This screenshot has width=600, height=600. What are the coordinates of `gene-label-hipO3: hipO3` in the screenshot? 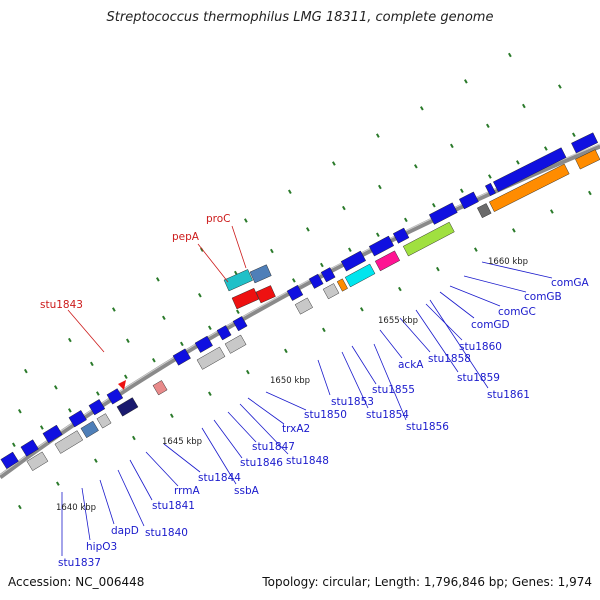 It's located at (101, 547).